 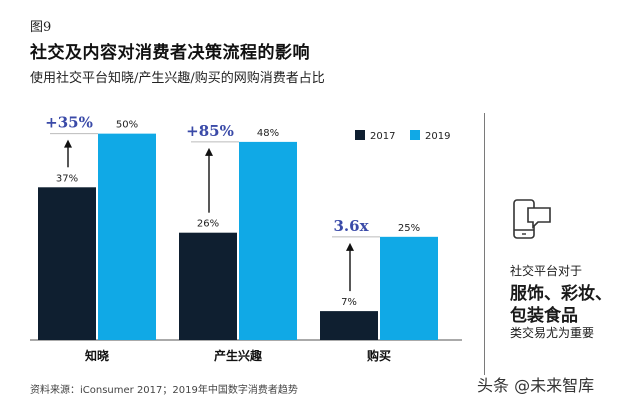 I want to click on legend-label-2017: 2017, so click(x=383, y=136).